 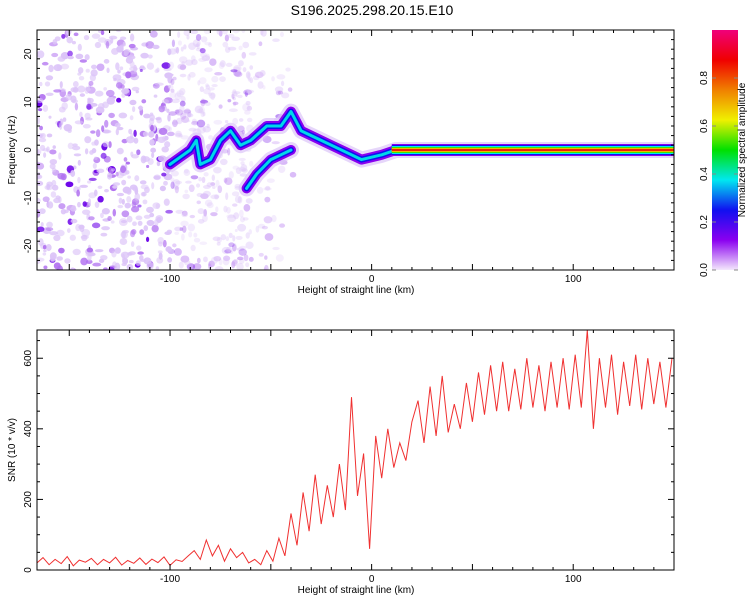 What do you see at coordinates (725, 150) in the screenshot?
I see `colorbar-gradient` at bounding box center [725, 150].